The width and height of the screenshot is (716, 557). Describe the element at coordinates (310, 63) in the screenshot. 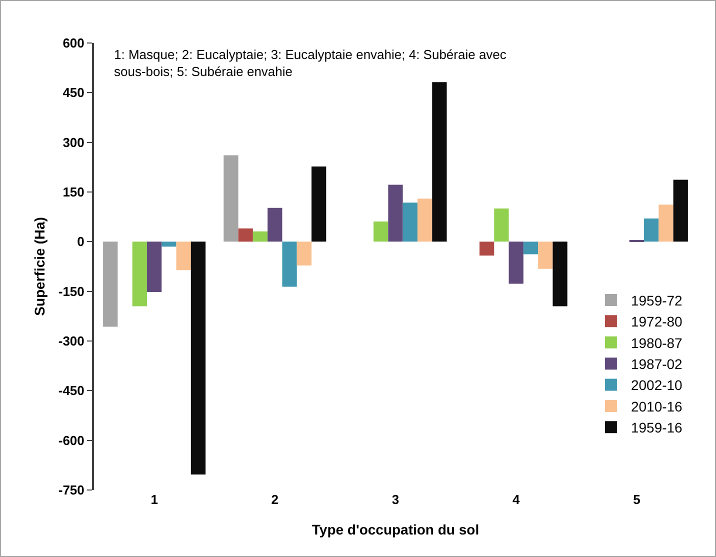

I see `annotation: 1: Masque; 2: Eucalyptaie; 3: Eucalyptaie envahie; 4: Subéraie avec sous-bois; 5: Subéraie envahie` at that location.